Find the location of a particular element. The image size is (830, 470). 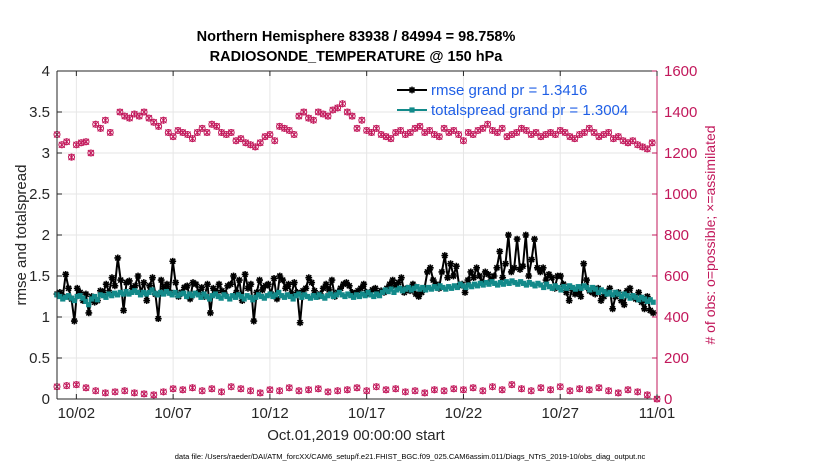

y-axis-left-label: rmse and totalspread is located at coordinates (21, 235).